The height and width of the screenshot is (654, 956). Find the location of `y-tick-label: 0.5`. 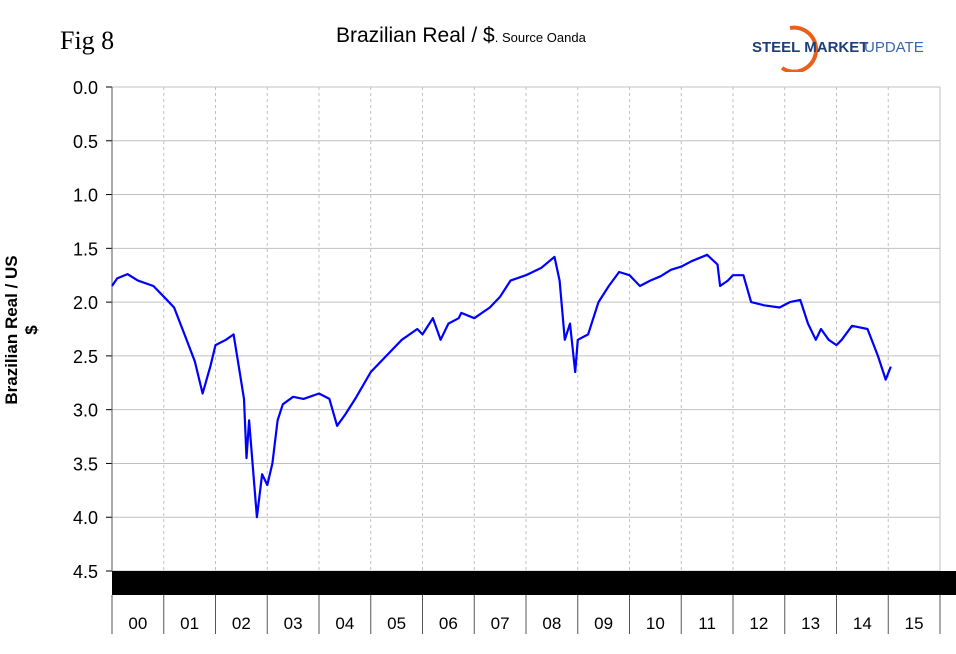

y-tick-label: 0.5 is located at coordinates (85, 142).